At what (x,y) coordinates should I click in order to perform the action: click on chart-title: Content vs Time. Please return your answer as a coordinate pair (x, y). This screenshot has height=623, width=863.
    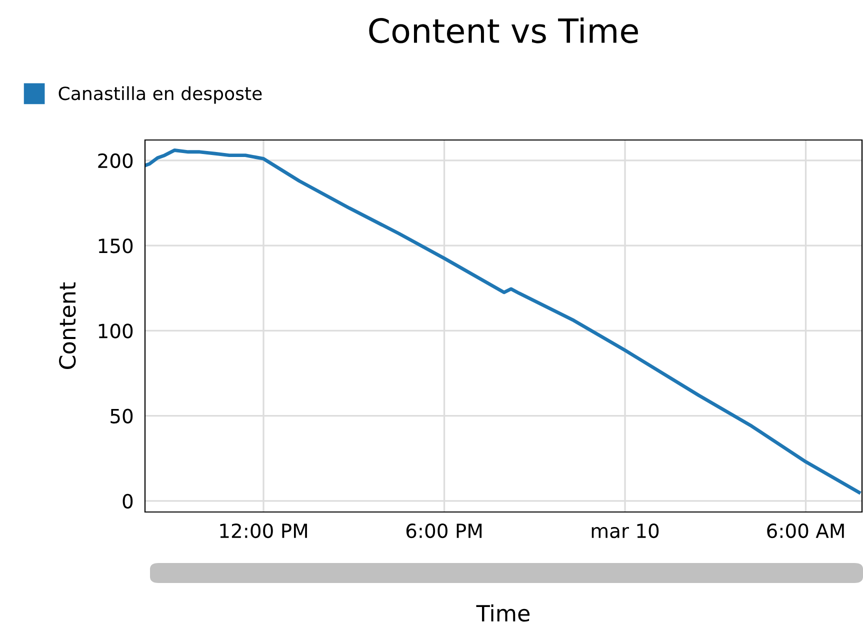
    Looking at the image, I should click on (503, 30).